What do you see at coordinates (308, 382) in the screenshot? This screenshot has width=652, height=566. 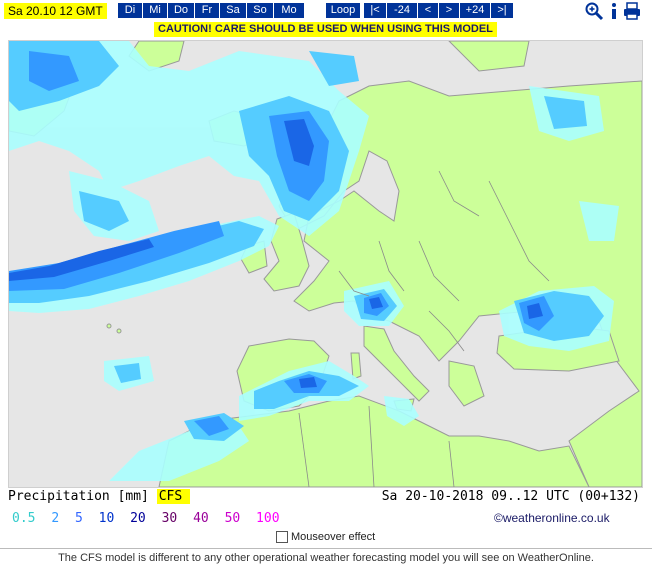 I see `precip-intense-spain` at bounding box center [308, 382].